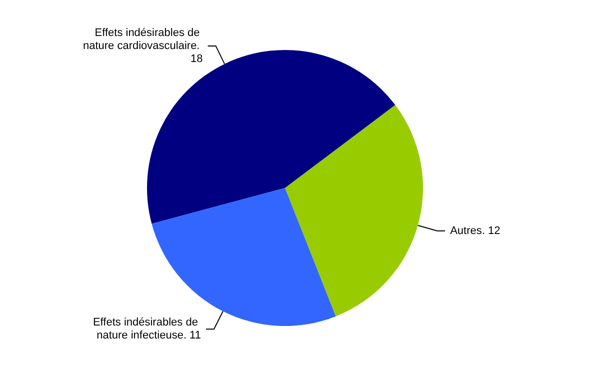 The width and height of the screenshot is (615, 368). I want to click on slice-label: Effets indésirables de nature infectieuse. 11, so click(146, 329).